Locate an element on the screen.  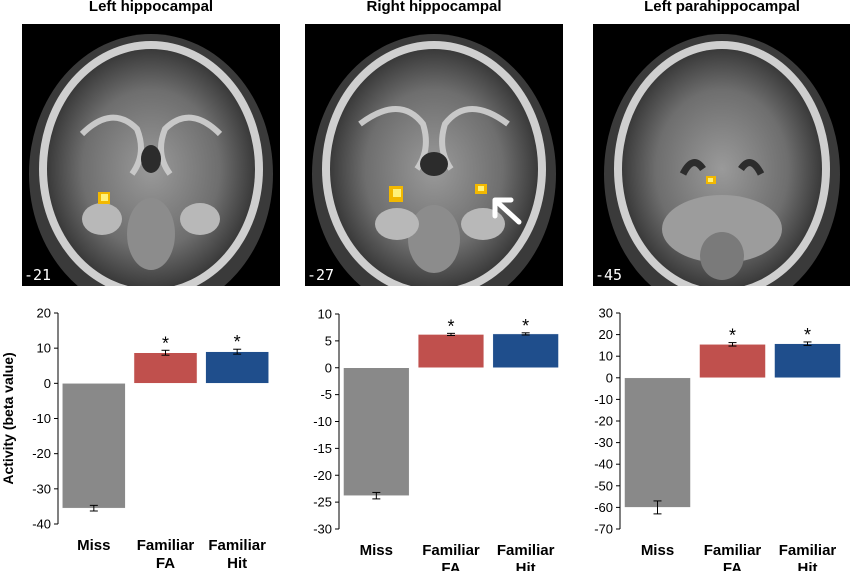
panel-title-left-hippocampal: Left hippocampal is located at coordinates (151, 7).